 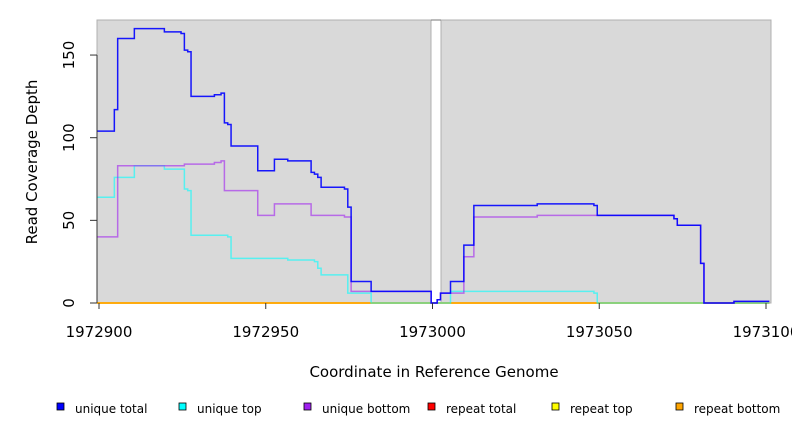 What do you see at coordinates (229, 409) in the screenshot?
I see `legend-label: unique top` at bounding box center [229, 409].